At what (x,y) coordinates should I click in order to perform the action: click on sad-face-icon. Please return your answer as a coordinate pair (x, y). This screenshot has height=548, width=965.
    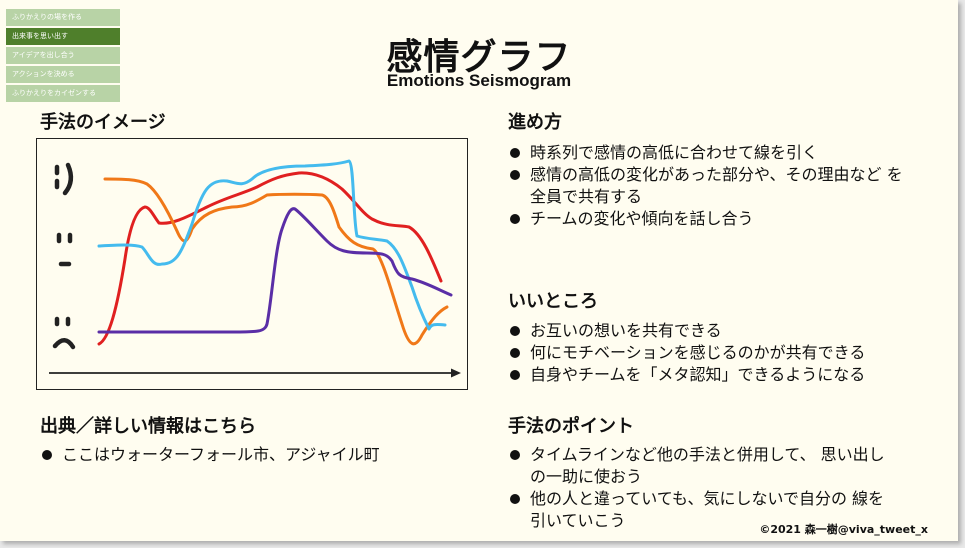
    Looking at the image, I should click on (64, 333).